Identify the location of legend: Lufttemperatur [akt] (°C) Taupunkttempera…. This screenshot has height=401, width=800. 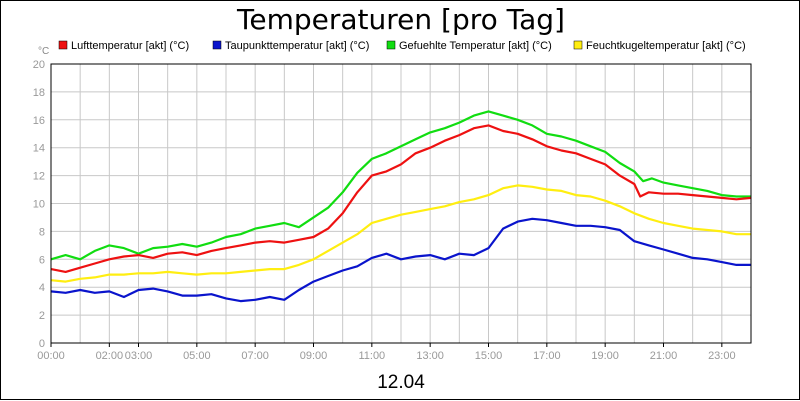
(402, 46).